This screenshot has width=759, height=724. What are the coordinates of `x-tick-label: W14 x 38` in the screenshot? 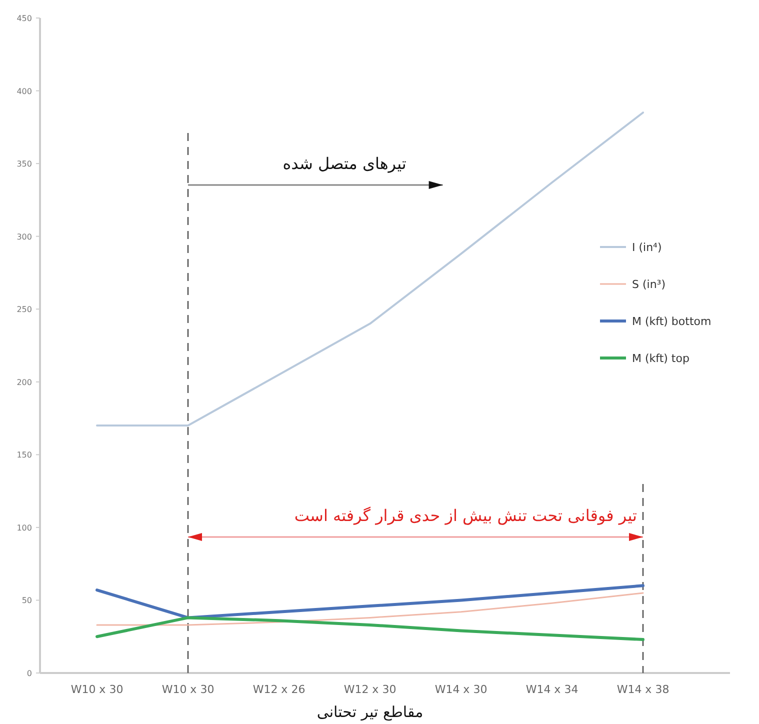 It's located at (643, 689).